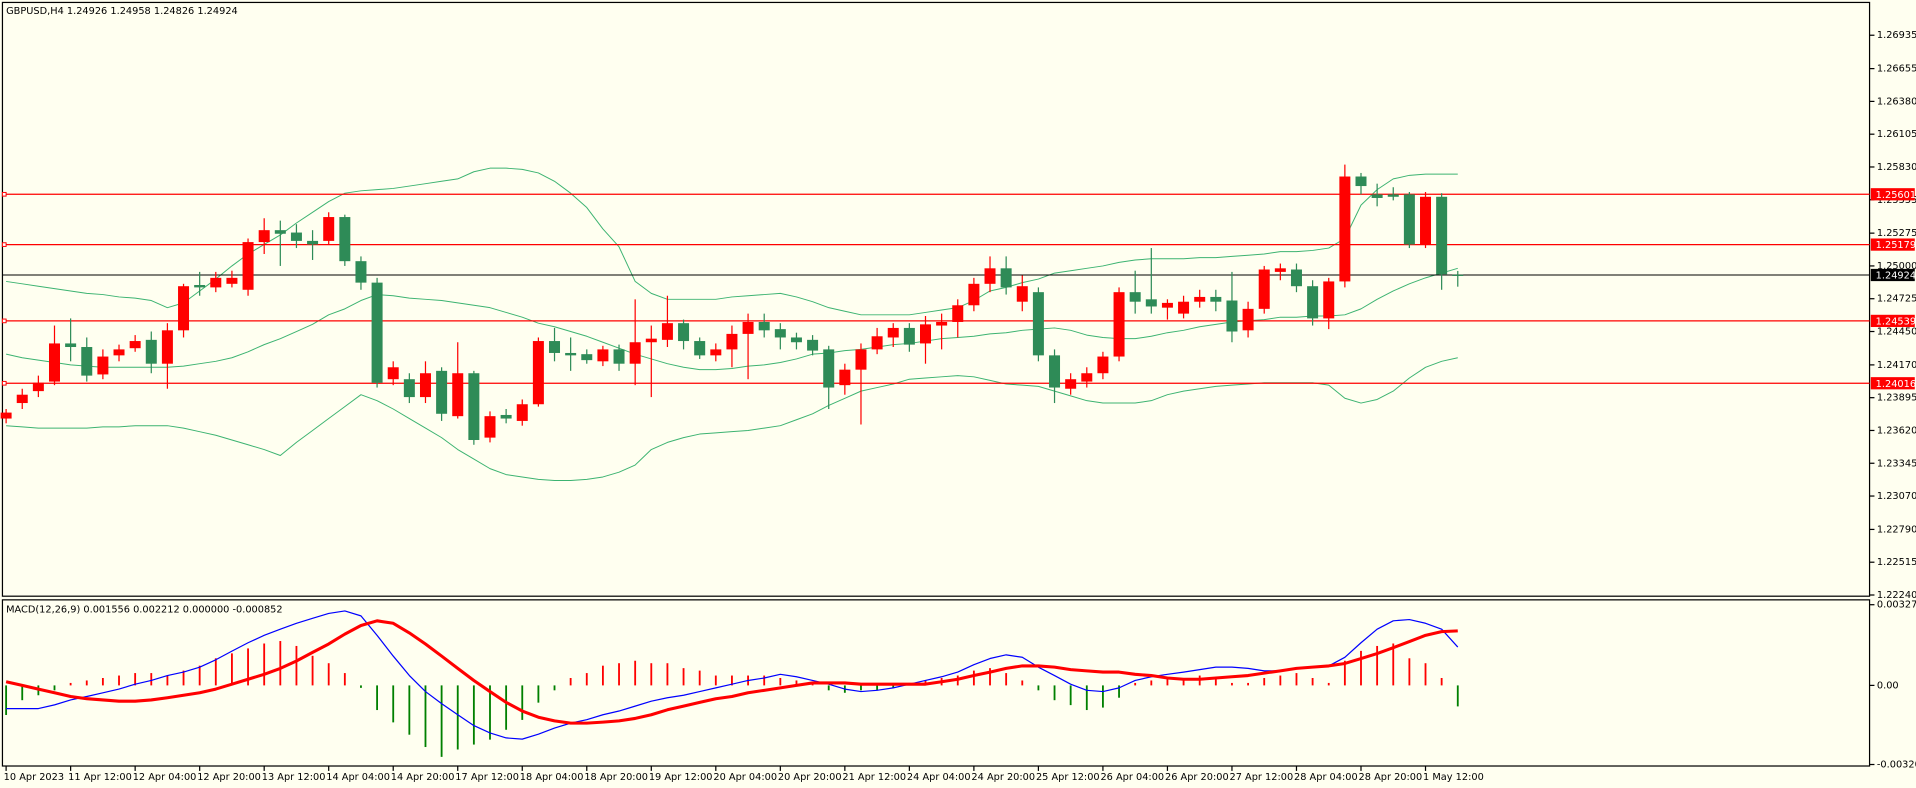 The height and width of the screenshot is (788, 1916). What do you see at coordinates (487, 777) in the screenshot?
I see `x-tick-label: 17 Apr 12:00` at bounding box center [487, 777].